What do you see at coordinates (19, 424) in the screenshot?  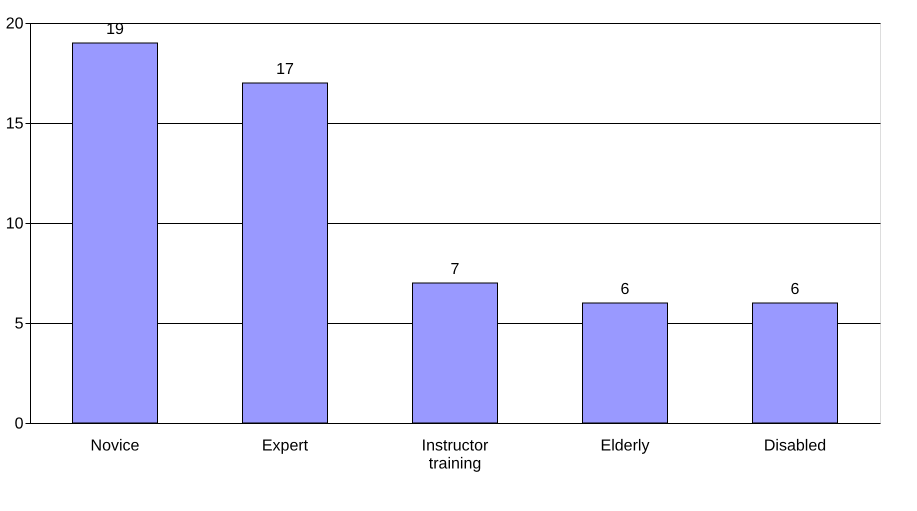 I see `y-tick-label: 0` at bounding box center [19, 424].